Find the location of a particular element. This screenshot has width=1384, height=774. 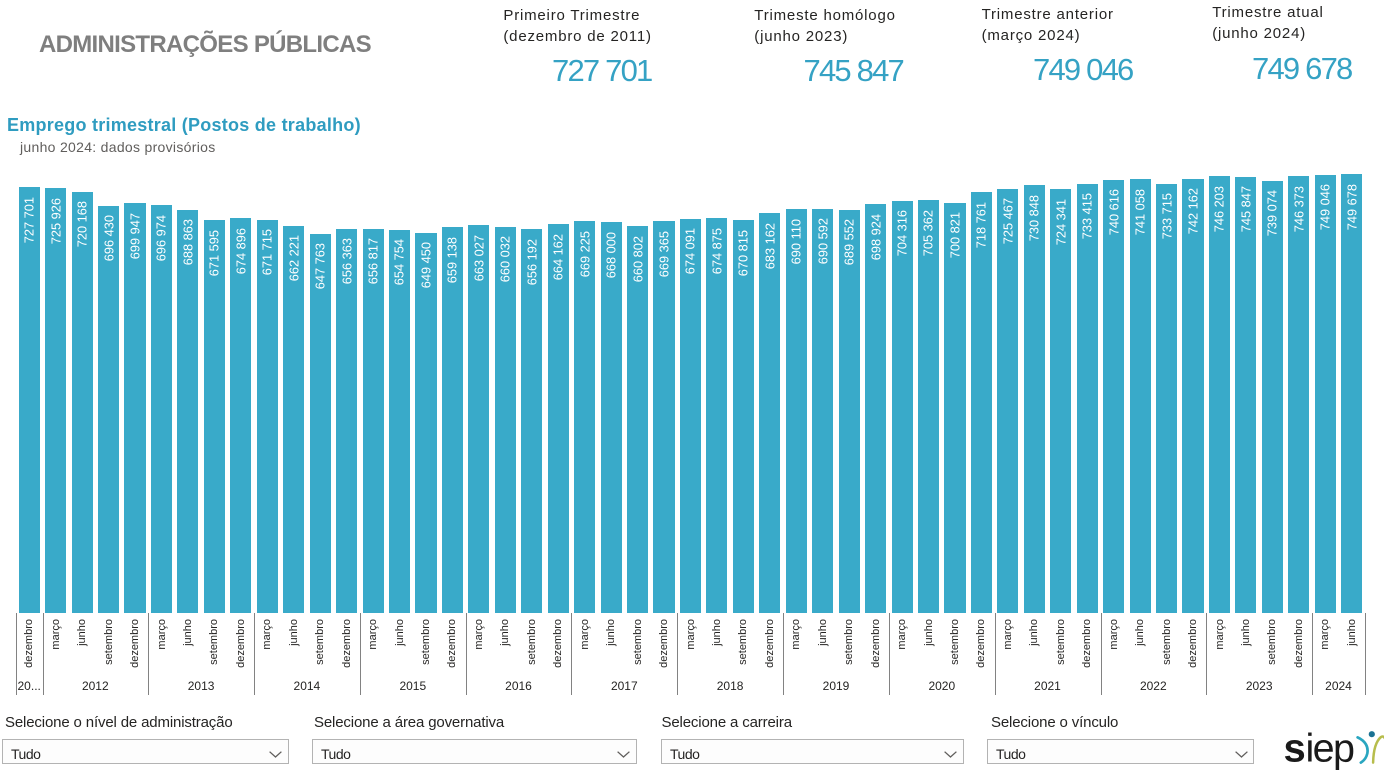

svg-text: s is located at coordinates (1295, 749).